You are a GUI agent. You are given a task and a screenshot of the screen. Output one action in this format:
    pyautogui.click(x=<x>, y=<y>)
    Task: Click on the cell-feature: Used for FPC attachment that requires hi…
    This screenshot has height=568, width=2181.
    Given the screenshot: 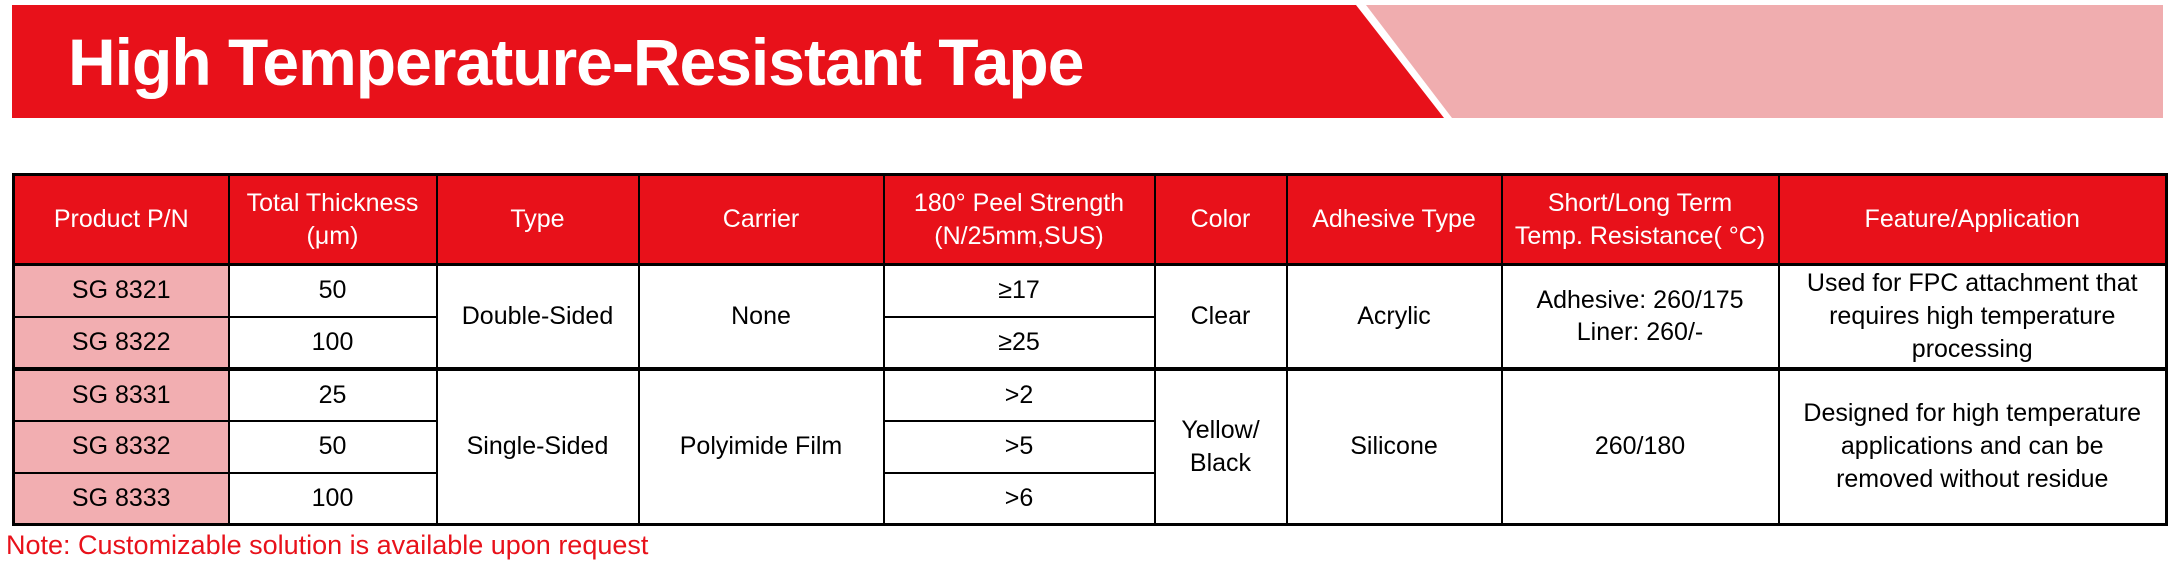 What is the action you would take?
    pyautogui.click(x=1972, y=316)
    